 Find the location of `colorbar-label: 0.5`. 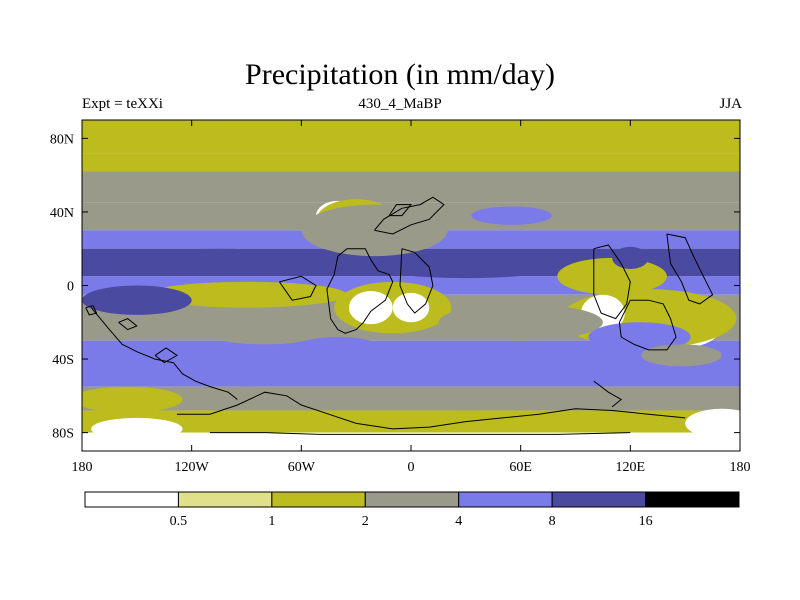

colorbar-label: 0.5 is located at coordinates (179, 521).